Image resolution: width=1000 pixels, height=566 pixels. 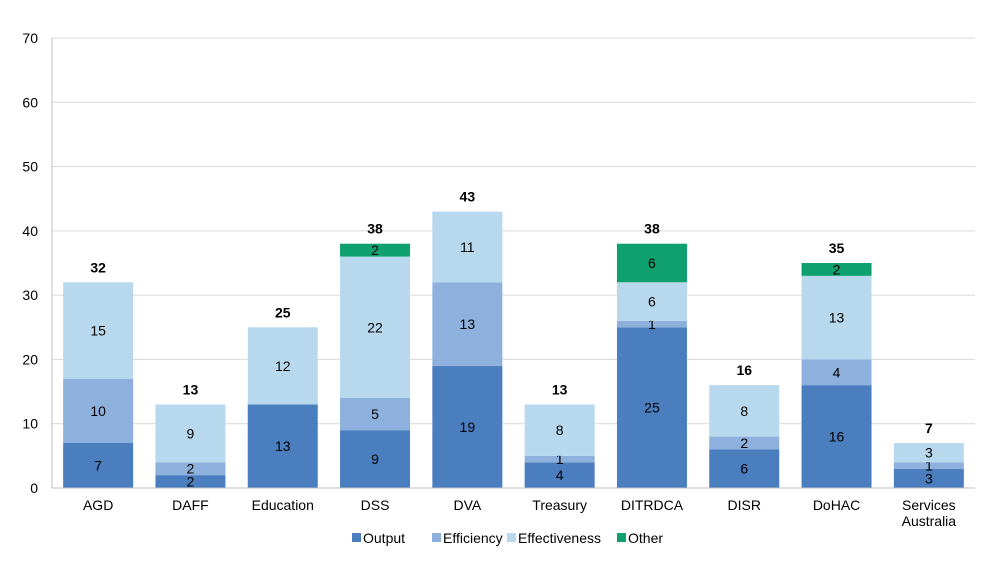 I want to click on y-tick-label: 10, so click(x=30, y=424).